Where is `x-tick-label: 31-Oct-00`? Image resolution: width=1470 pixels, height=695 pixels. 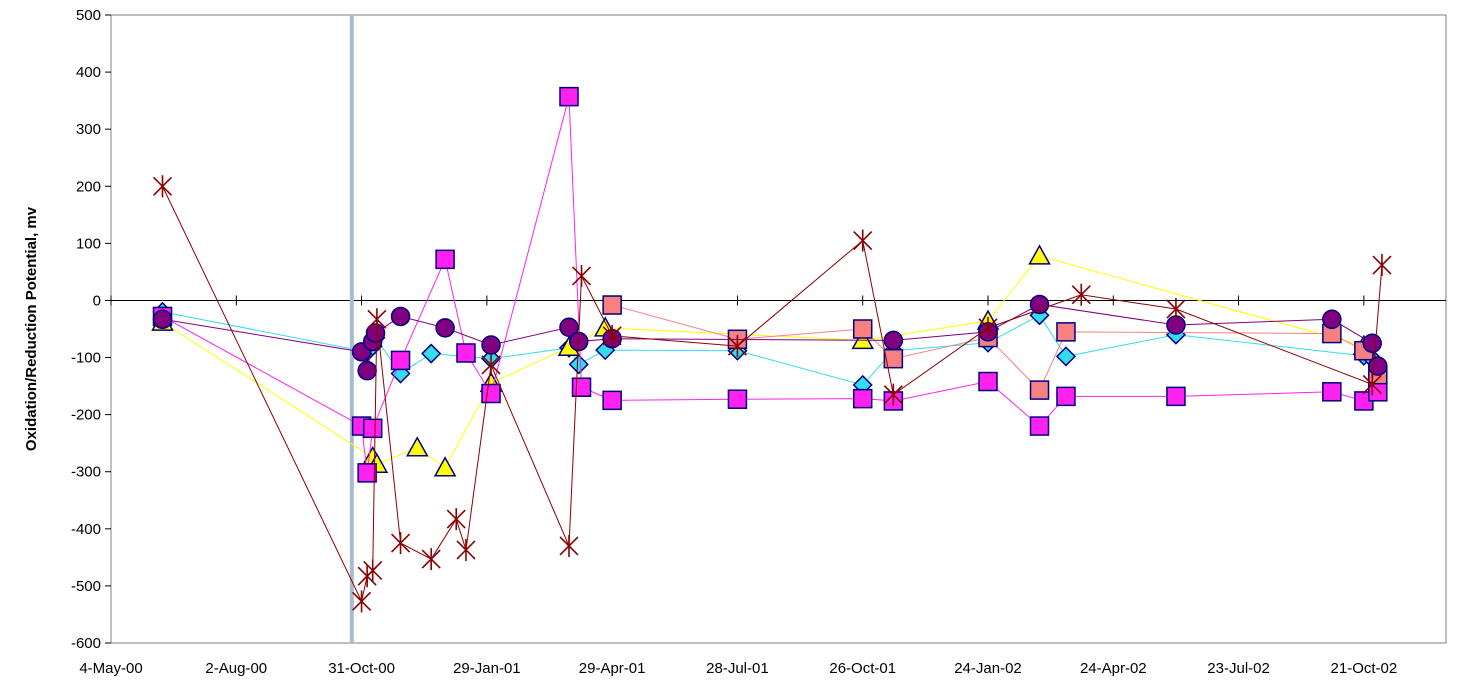
x-tick-label: 31-Oct-00 is located at coordinates (361, 668).